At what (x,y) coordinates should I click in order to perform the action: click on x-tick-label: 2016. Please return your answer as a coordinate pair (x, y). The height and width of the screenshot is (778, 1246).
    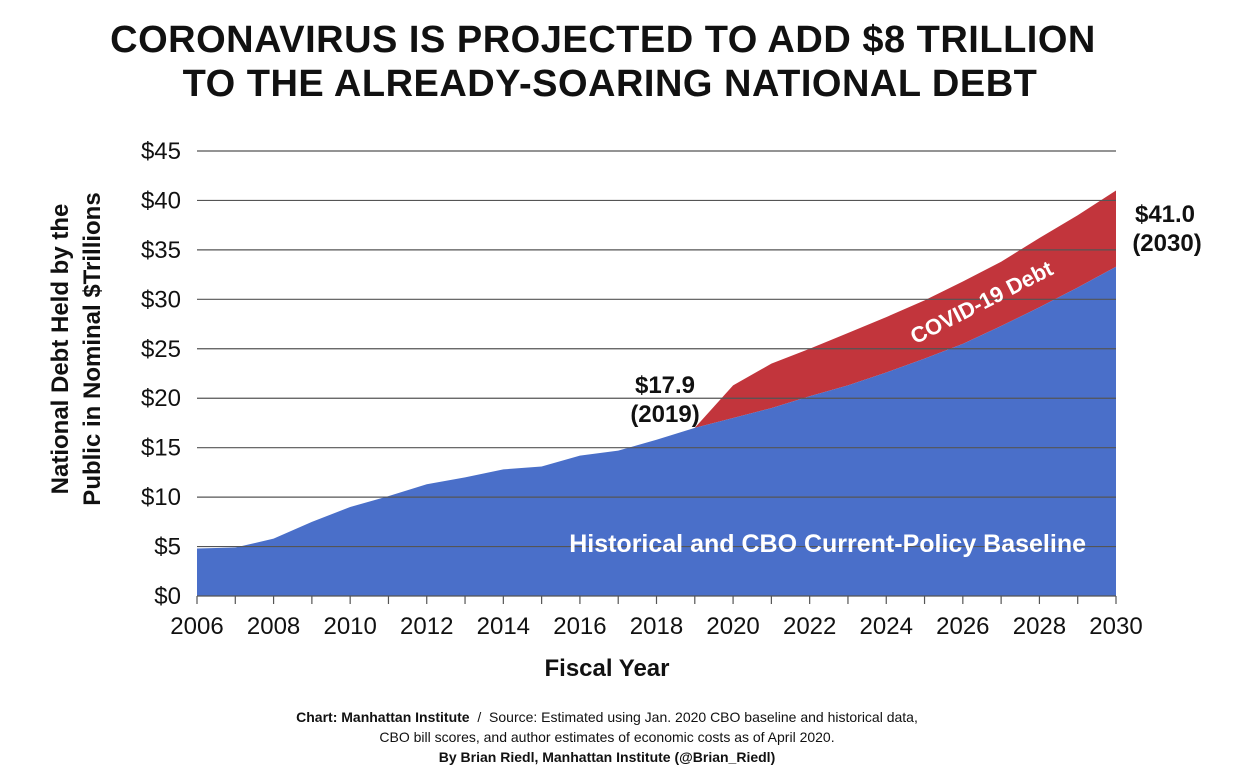
    Looking at the image, I should click on (579, 626).